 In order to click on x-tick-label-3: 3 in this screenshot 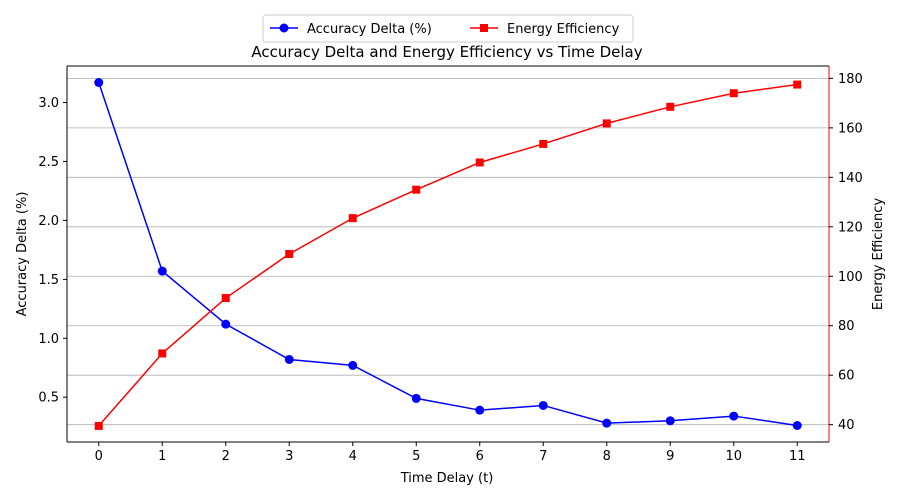, I will do `click(289, 456)`.